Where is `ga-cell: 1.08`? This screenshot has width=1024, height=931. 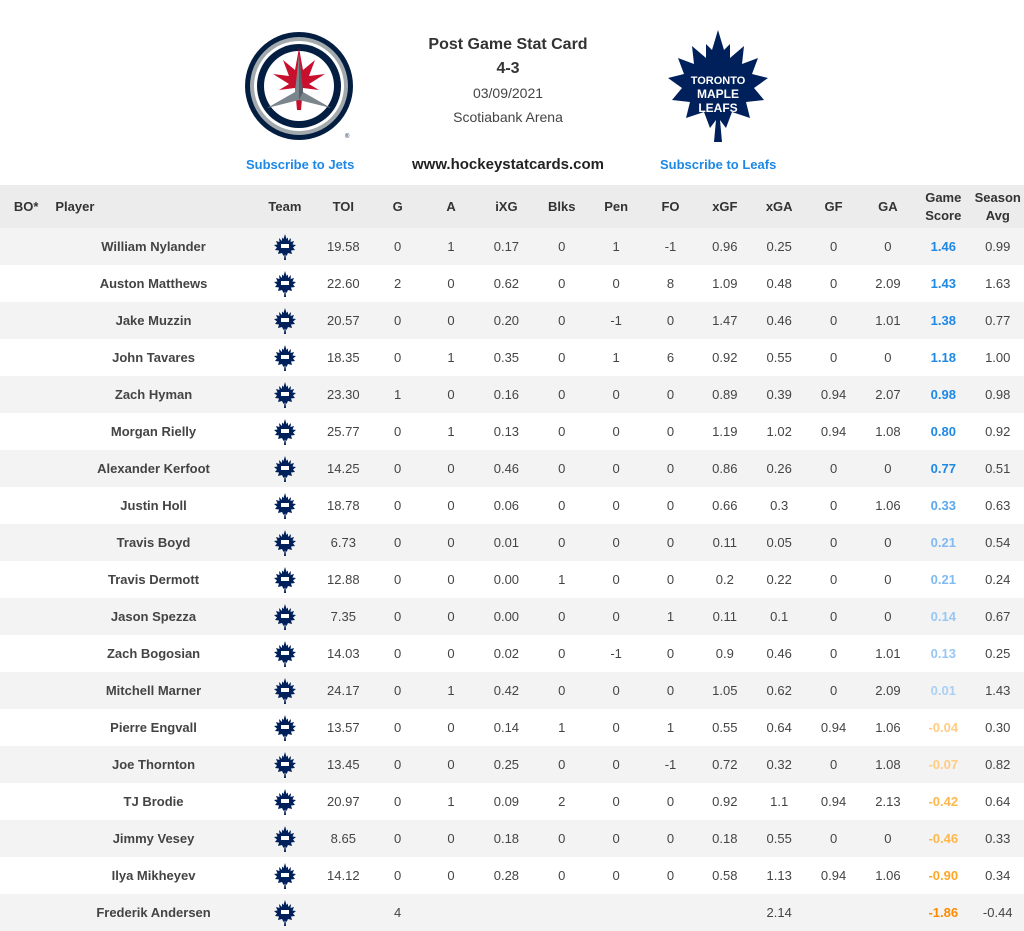
ga-cell: 1.08 is located at coordinates (888, 431).